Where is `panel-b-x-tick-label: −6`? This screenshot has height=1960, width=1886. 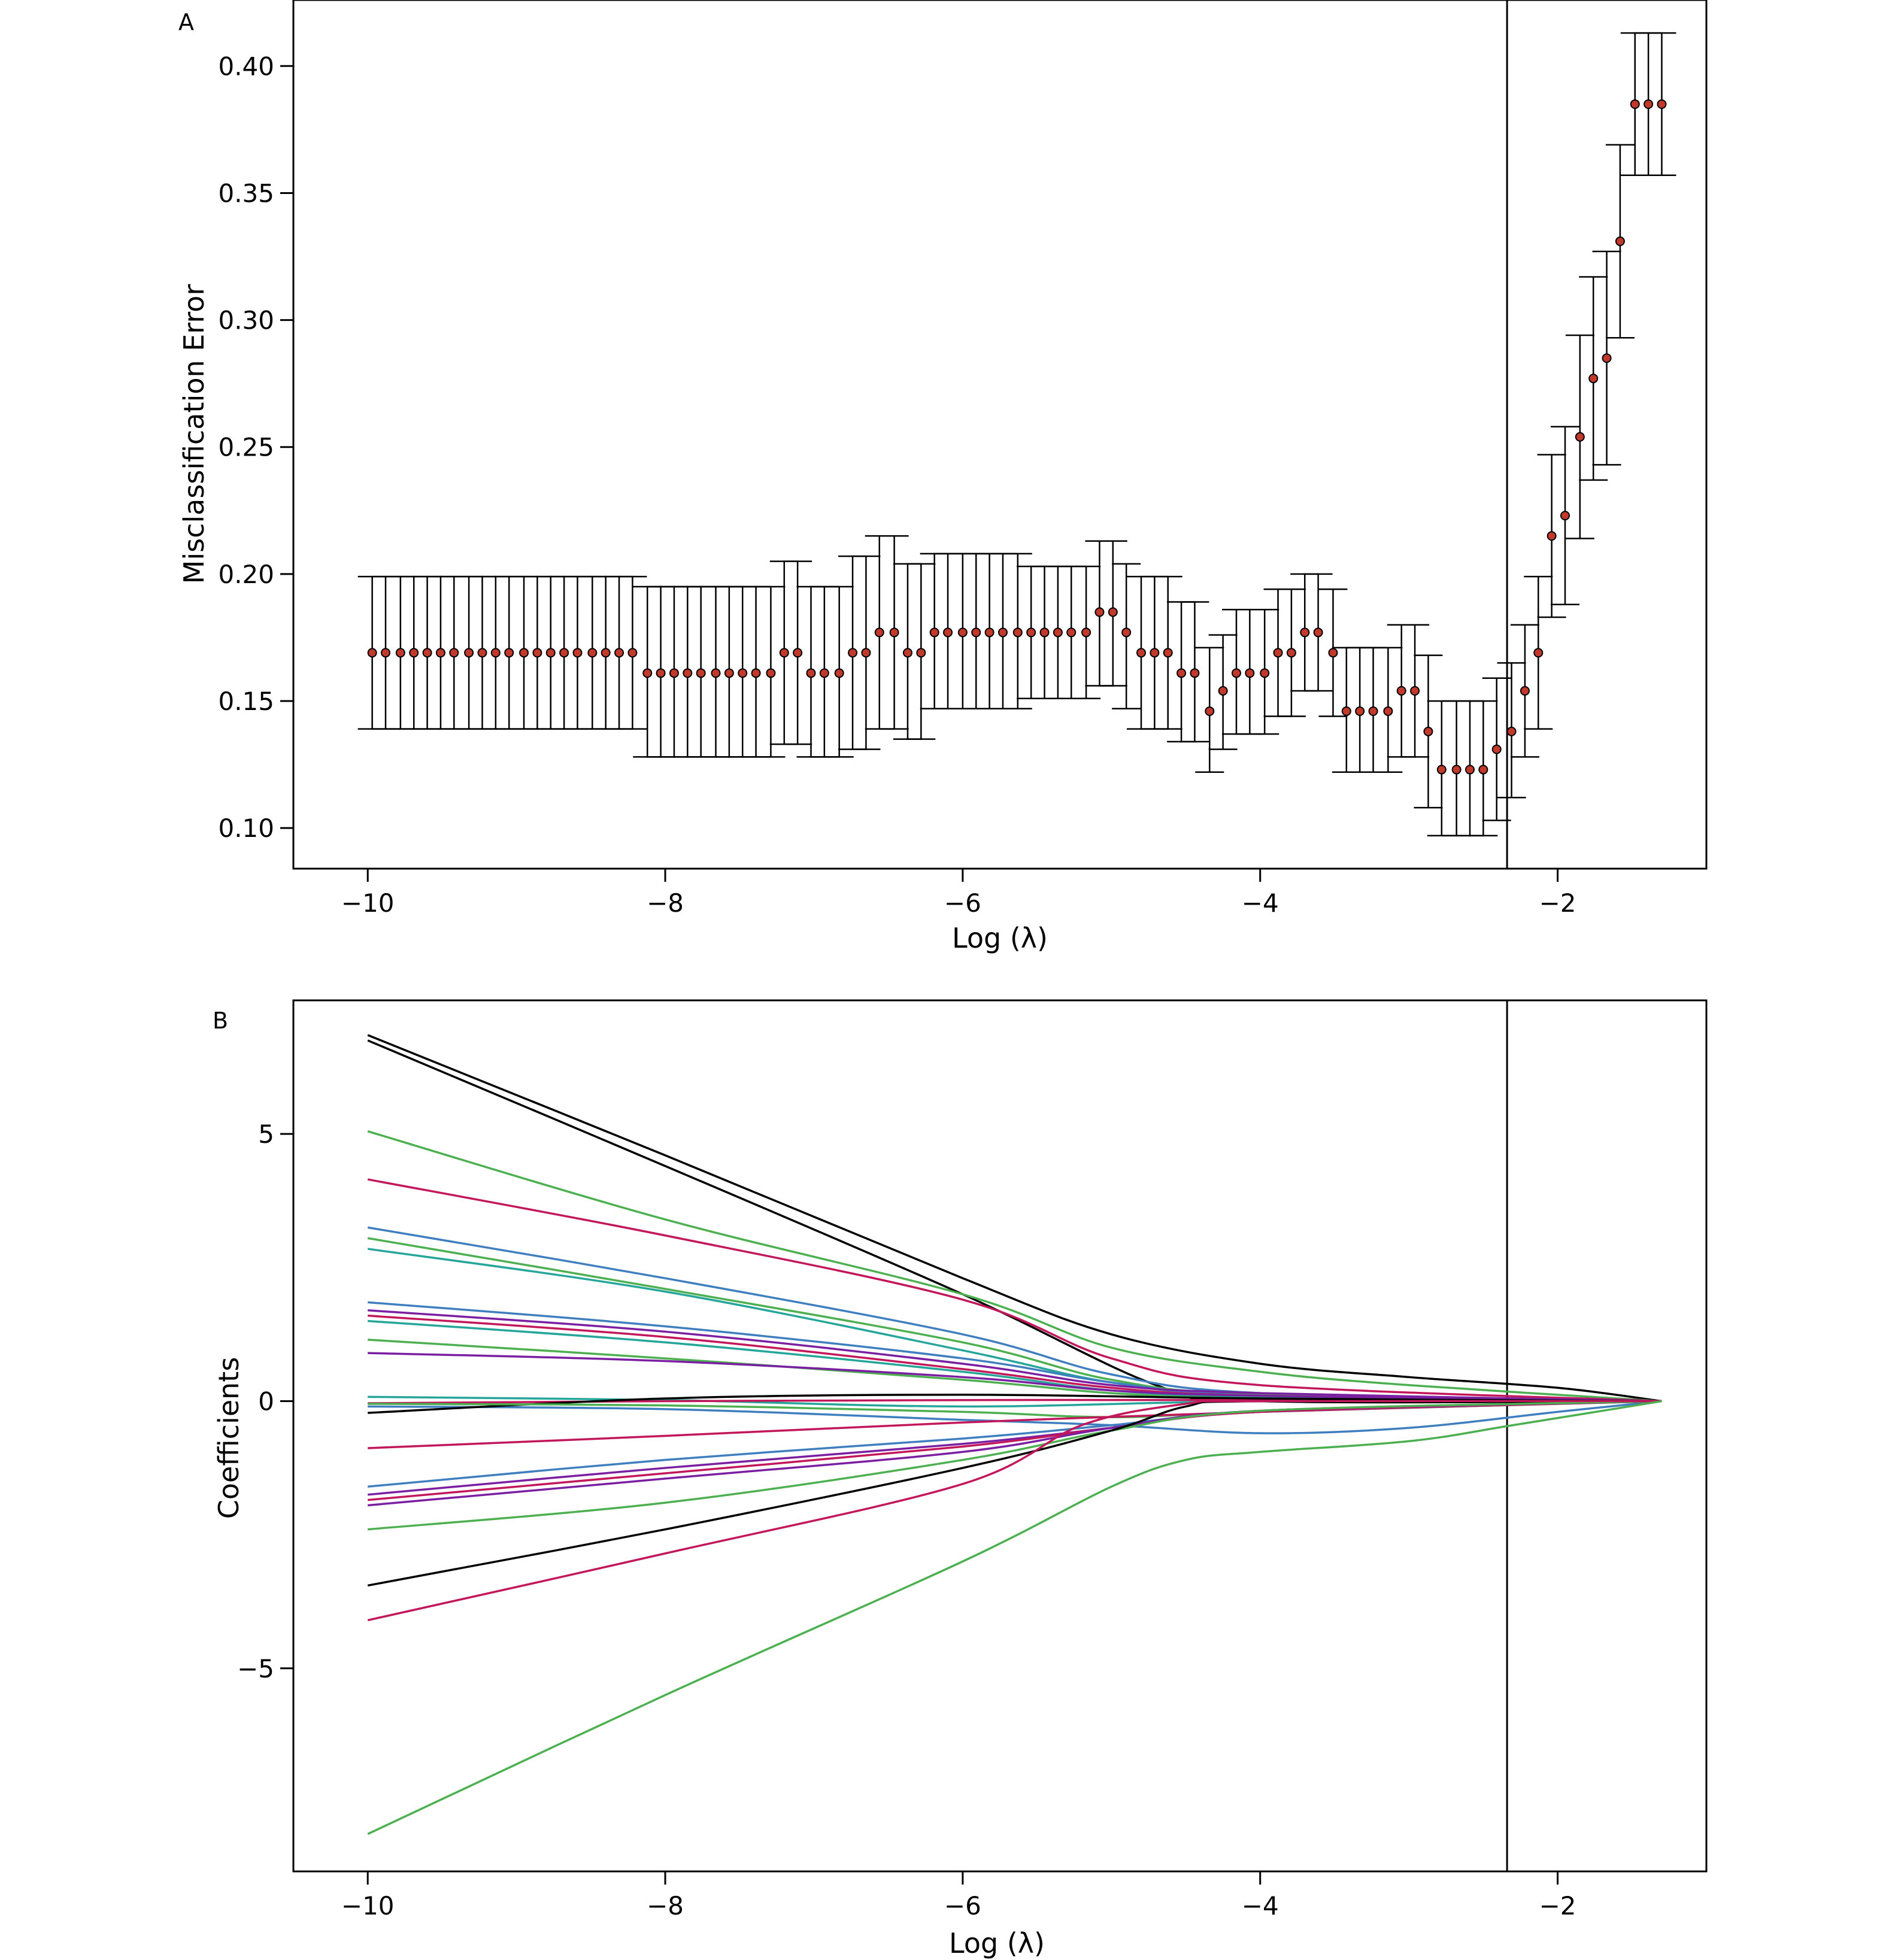 panel-b-x-tick-label: −6 is located at coordinates (963, 1905).